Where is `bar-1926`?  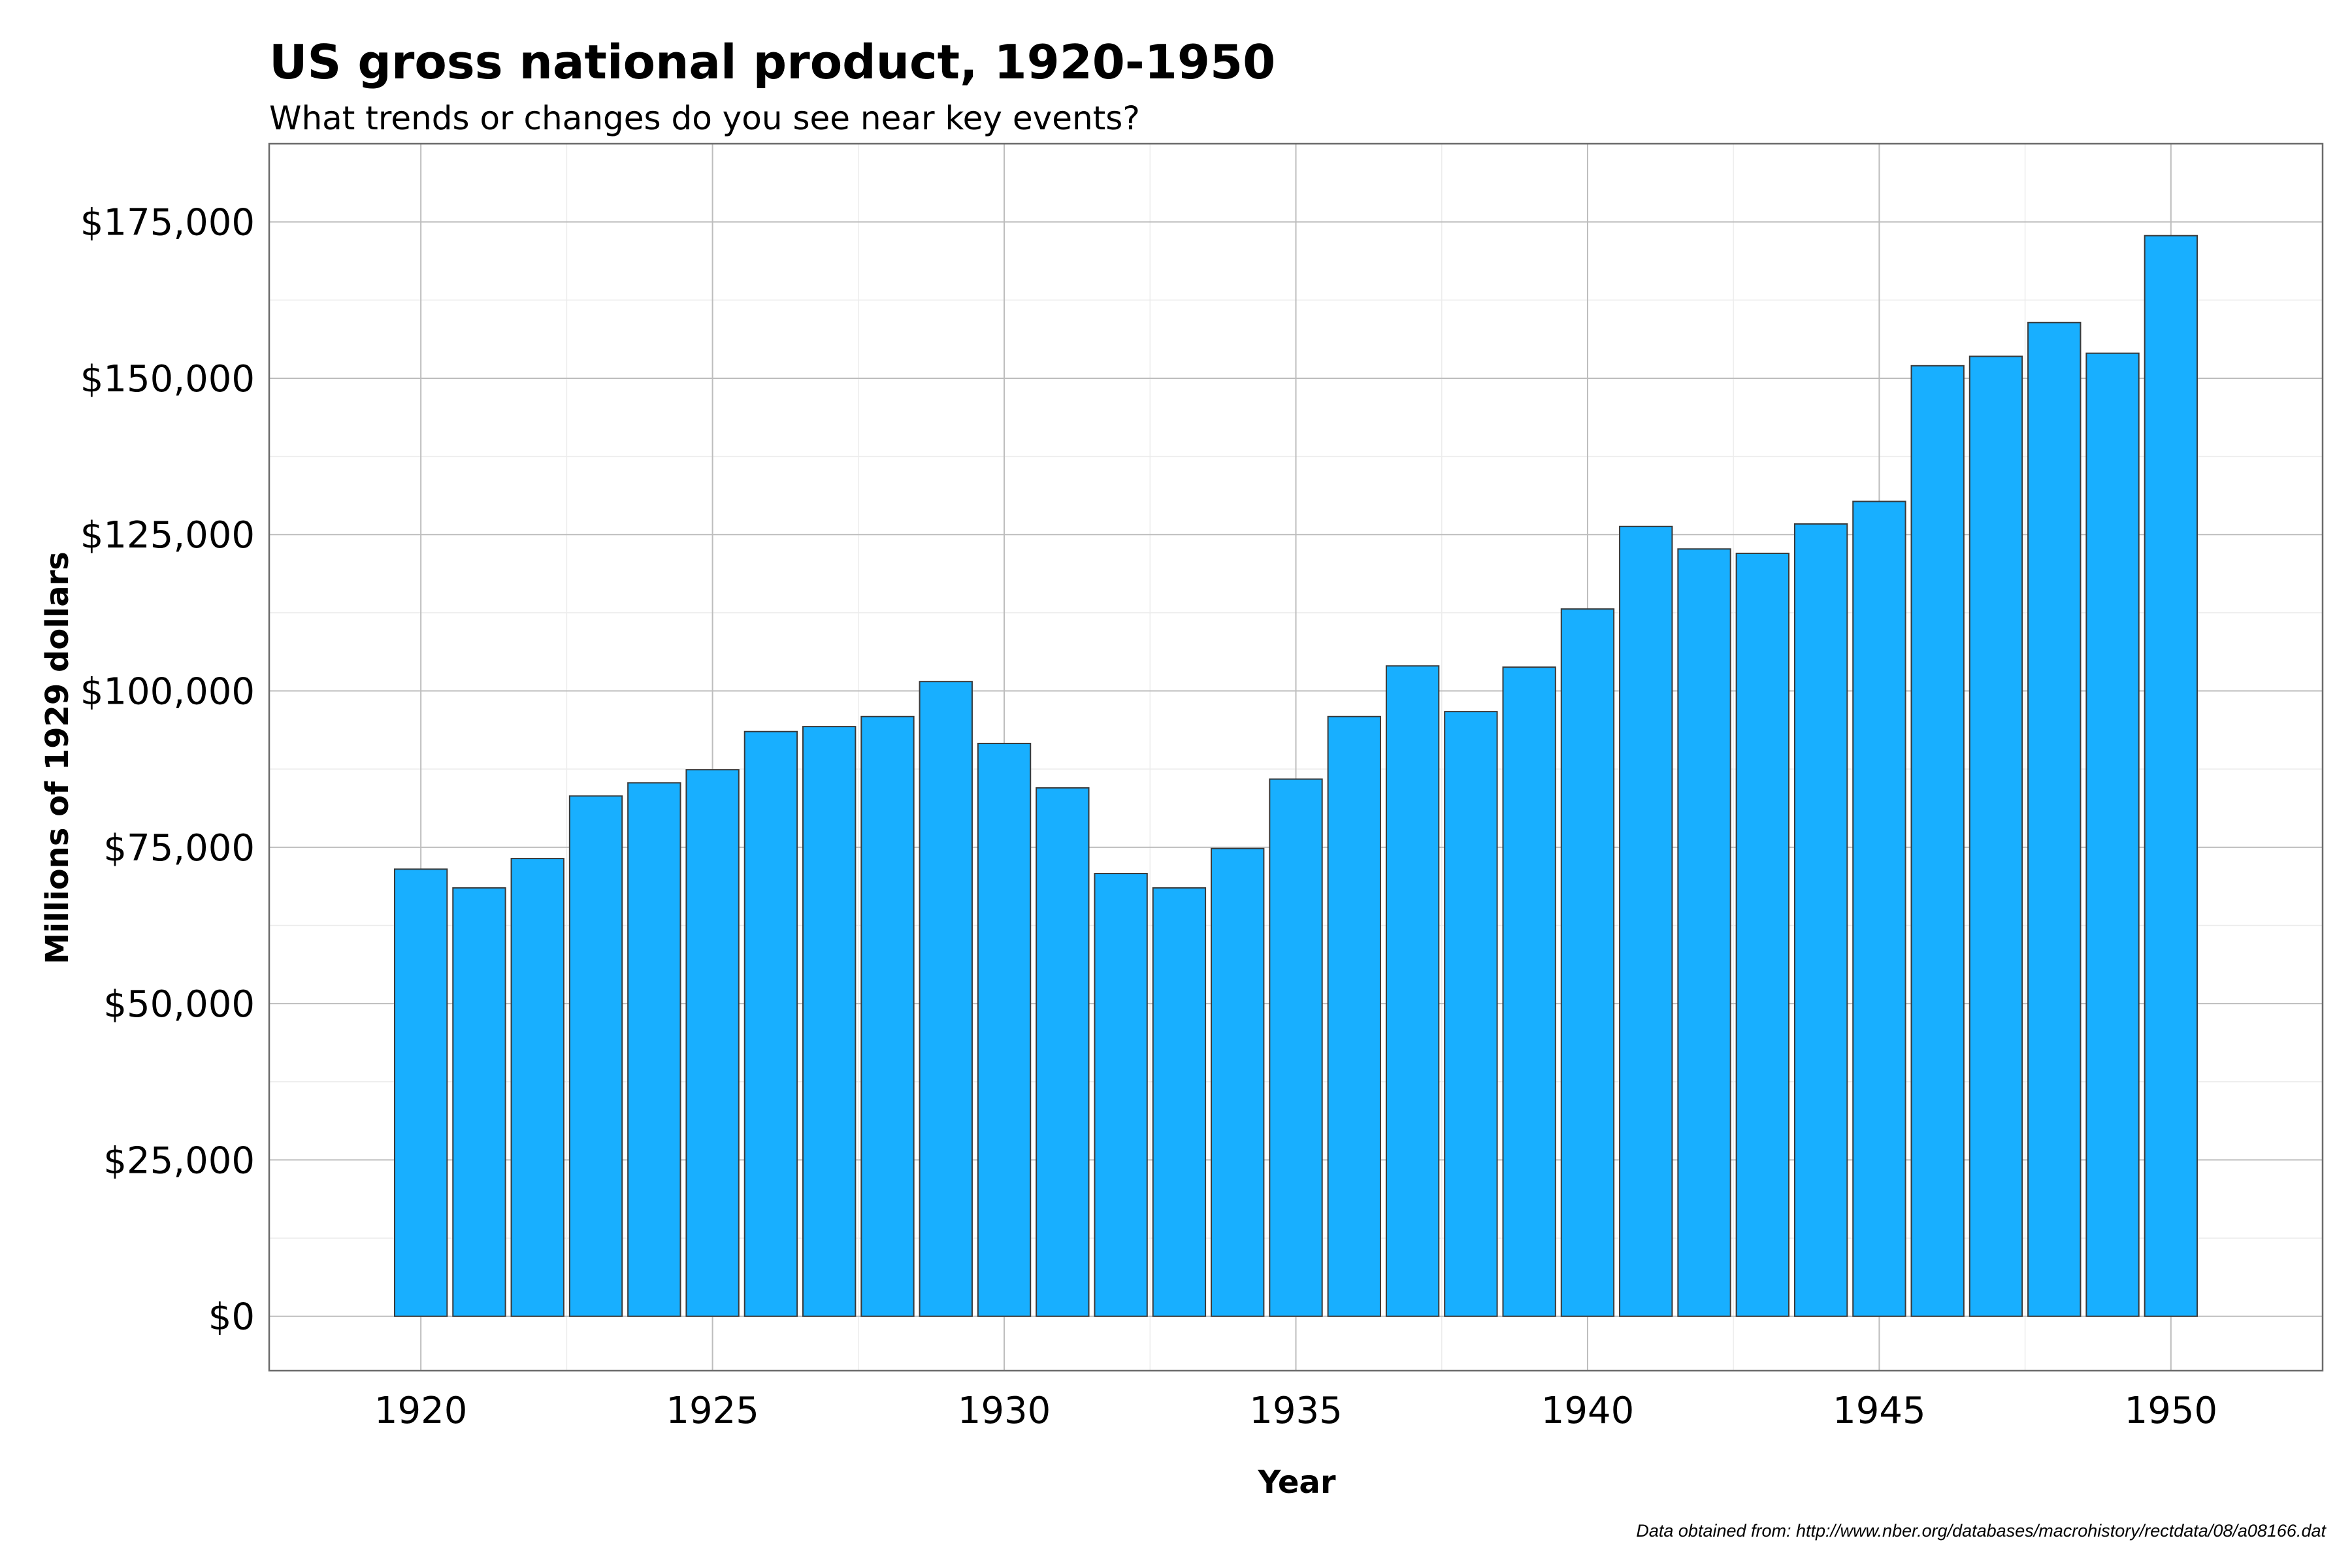 bar-1926 is located at coordinates (770, 1023).